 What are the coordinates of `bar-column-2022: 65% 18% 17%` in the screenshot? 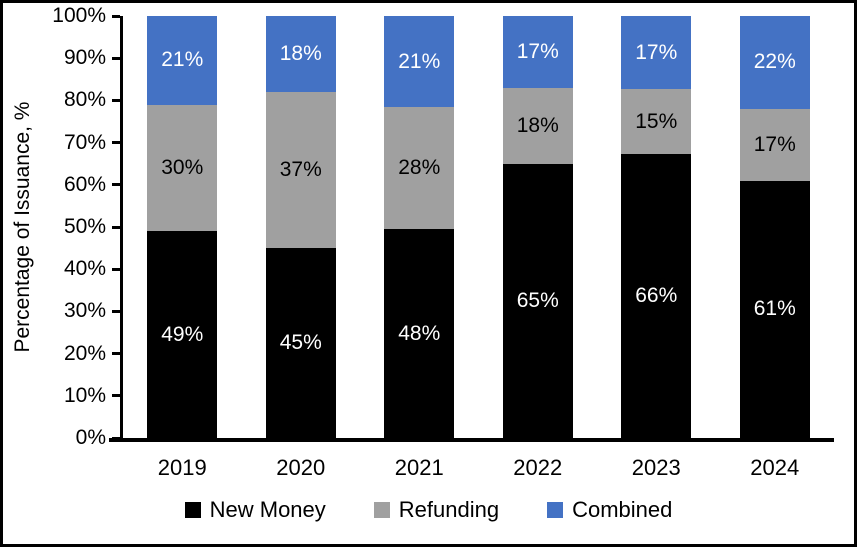 It's located at (538, 227).